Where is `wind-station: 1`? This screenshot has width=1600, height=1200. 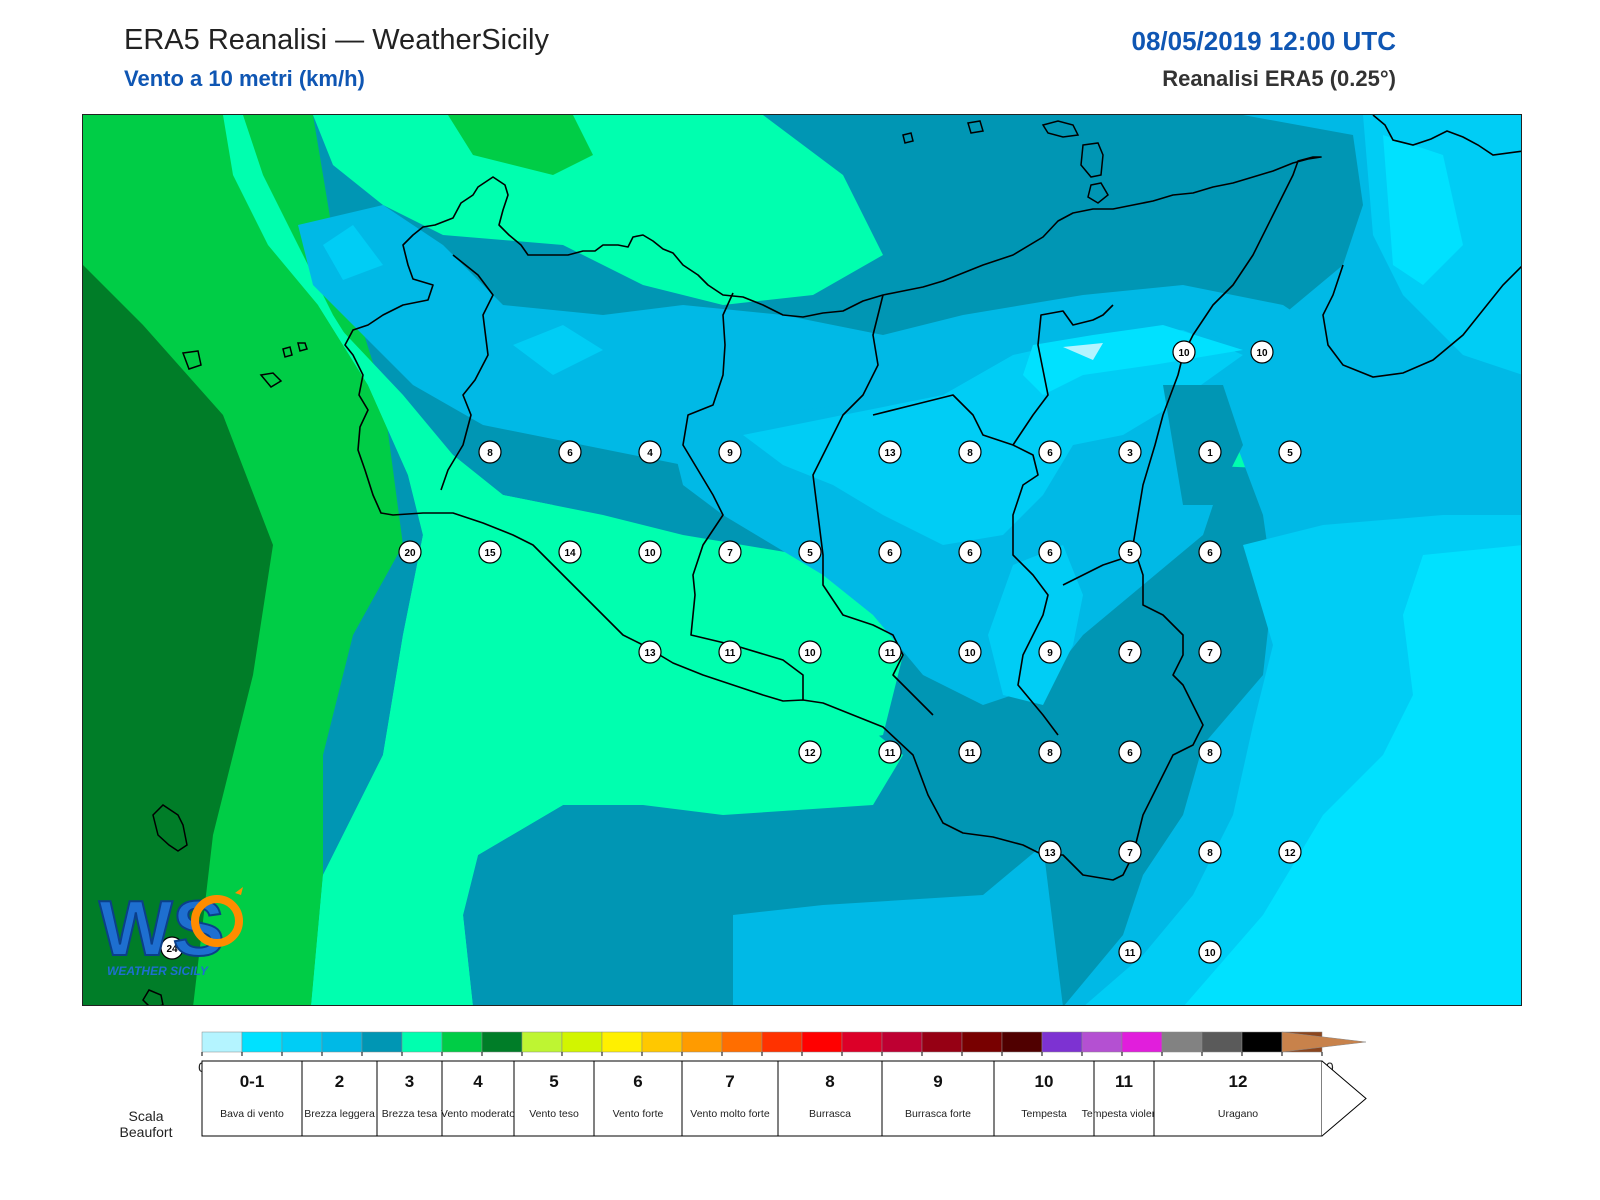 wind-station: 1 is located at coordinates (1210, 452).